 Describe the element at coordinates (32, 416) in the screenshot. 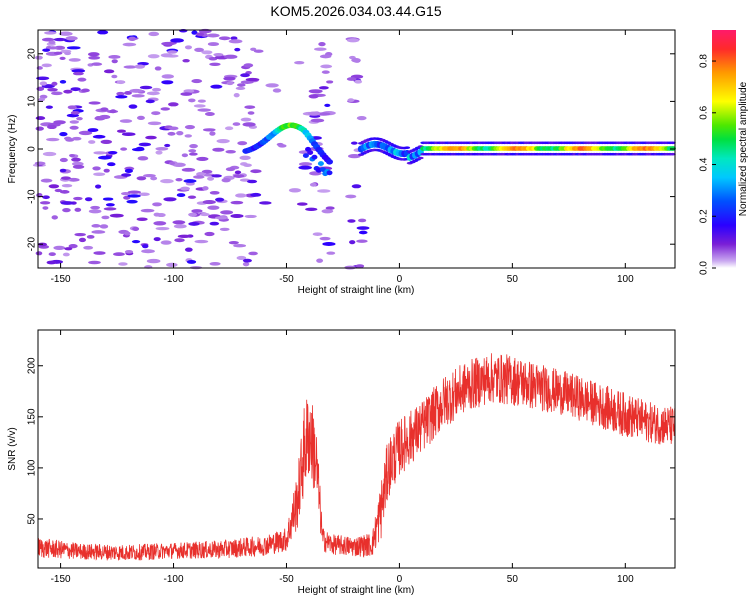

I see `bottom-y-tick-label: 150` at that location.